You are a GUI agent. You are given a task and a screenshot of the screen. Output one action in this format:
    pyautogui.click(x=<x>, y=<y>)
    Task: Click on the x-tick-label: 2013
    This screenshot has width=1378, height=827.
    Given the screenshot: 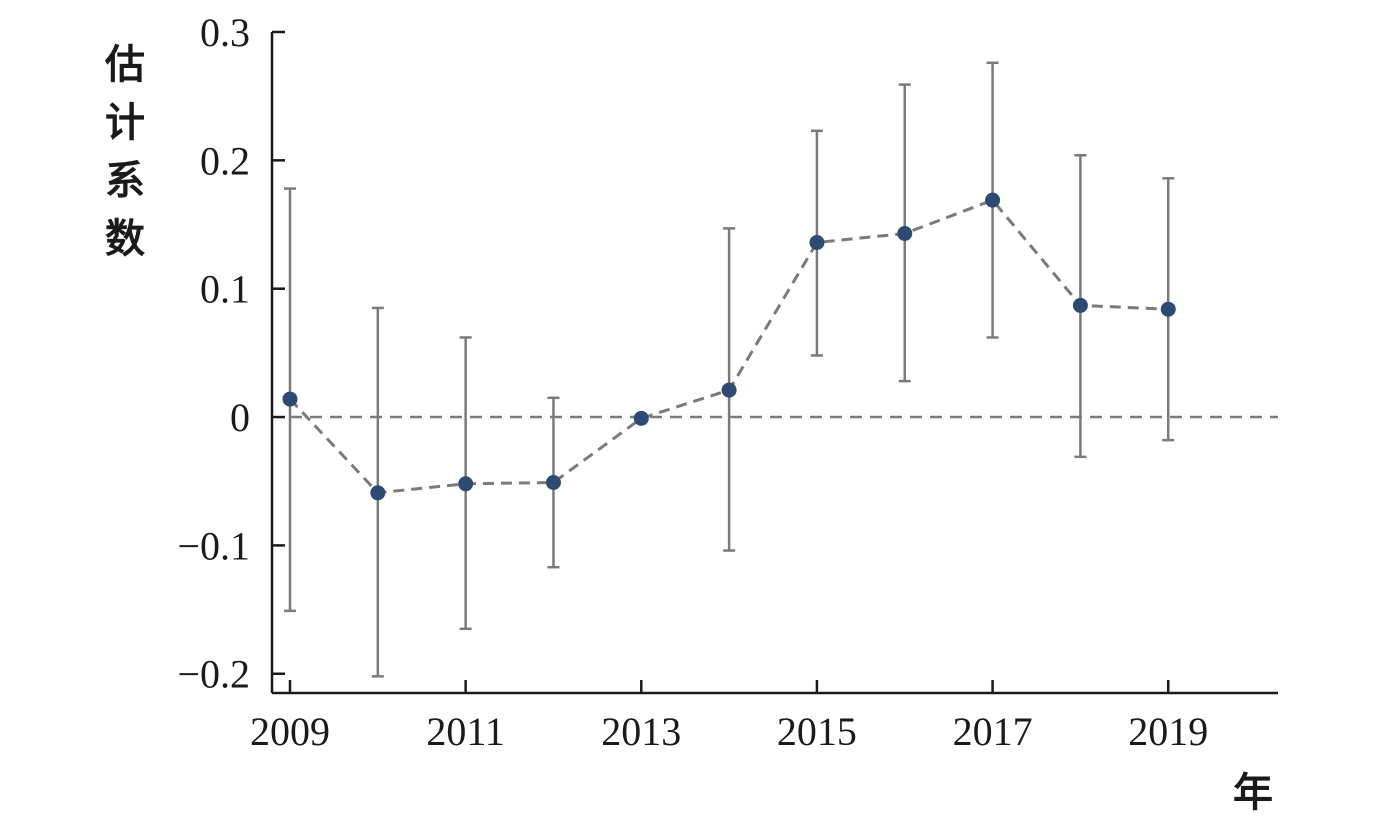 What is the action you would take?
    pyautogui.click(x=641, y=731)
    